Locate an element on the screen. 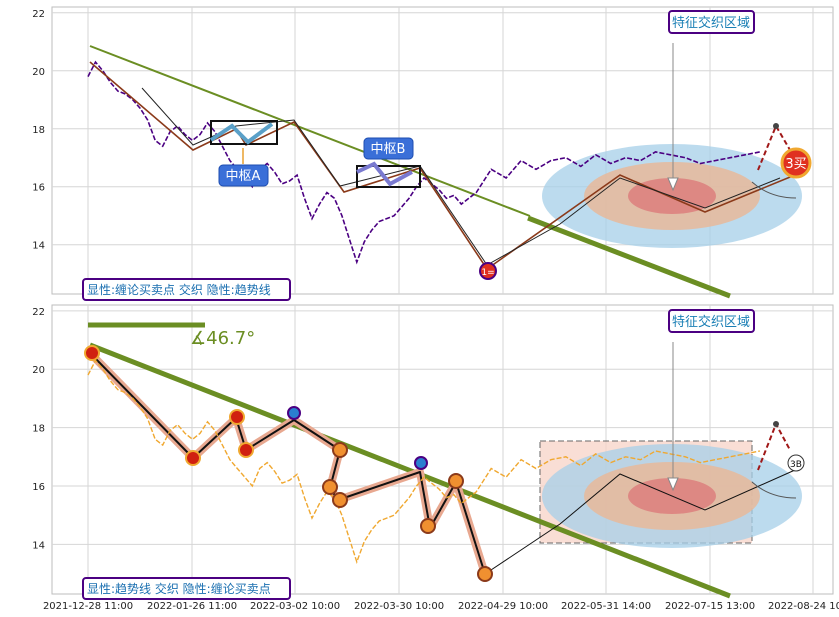 Image resolution: width=839 pixels, height=617 pixels. bottom-caption-box is located at coordinates (186, 588).